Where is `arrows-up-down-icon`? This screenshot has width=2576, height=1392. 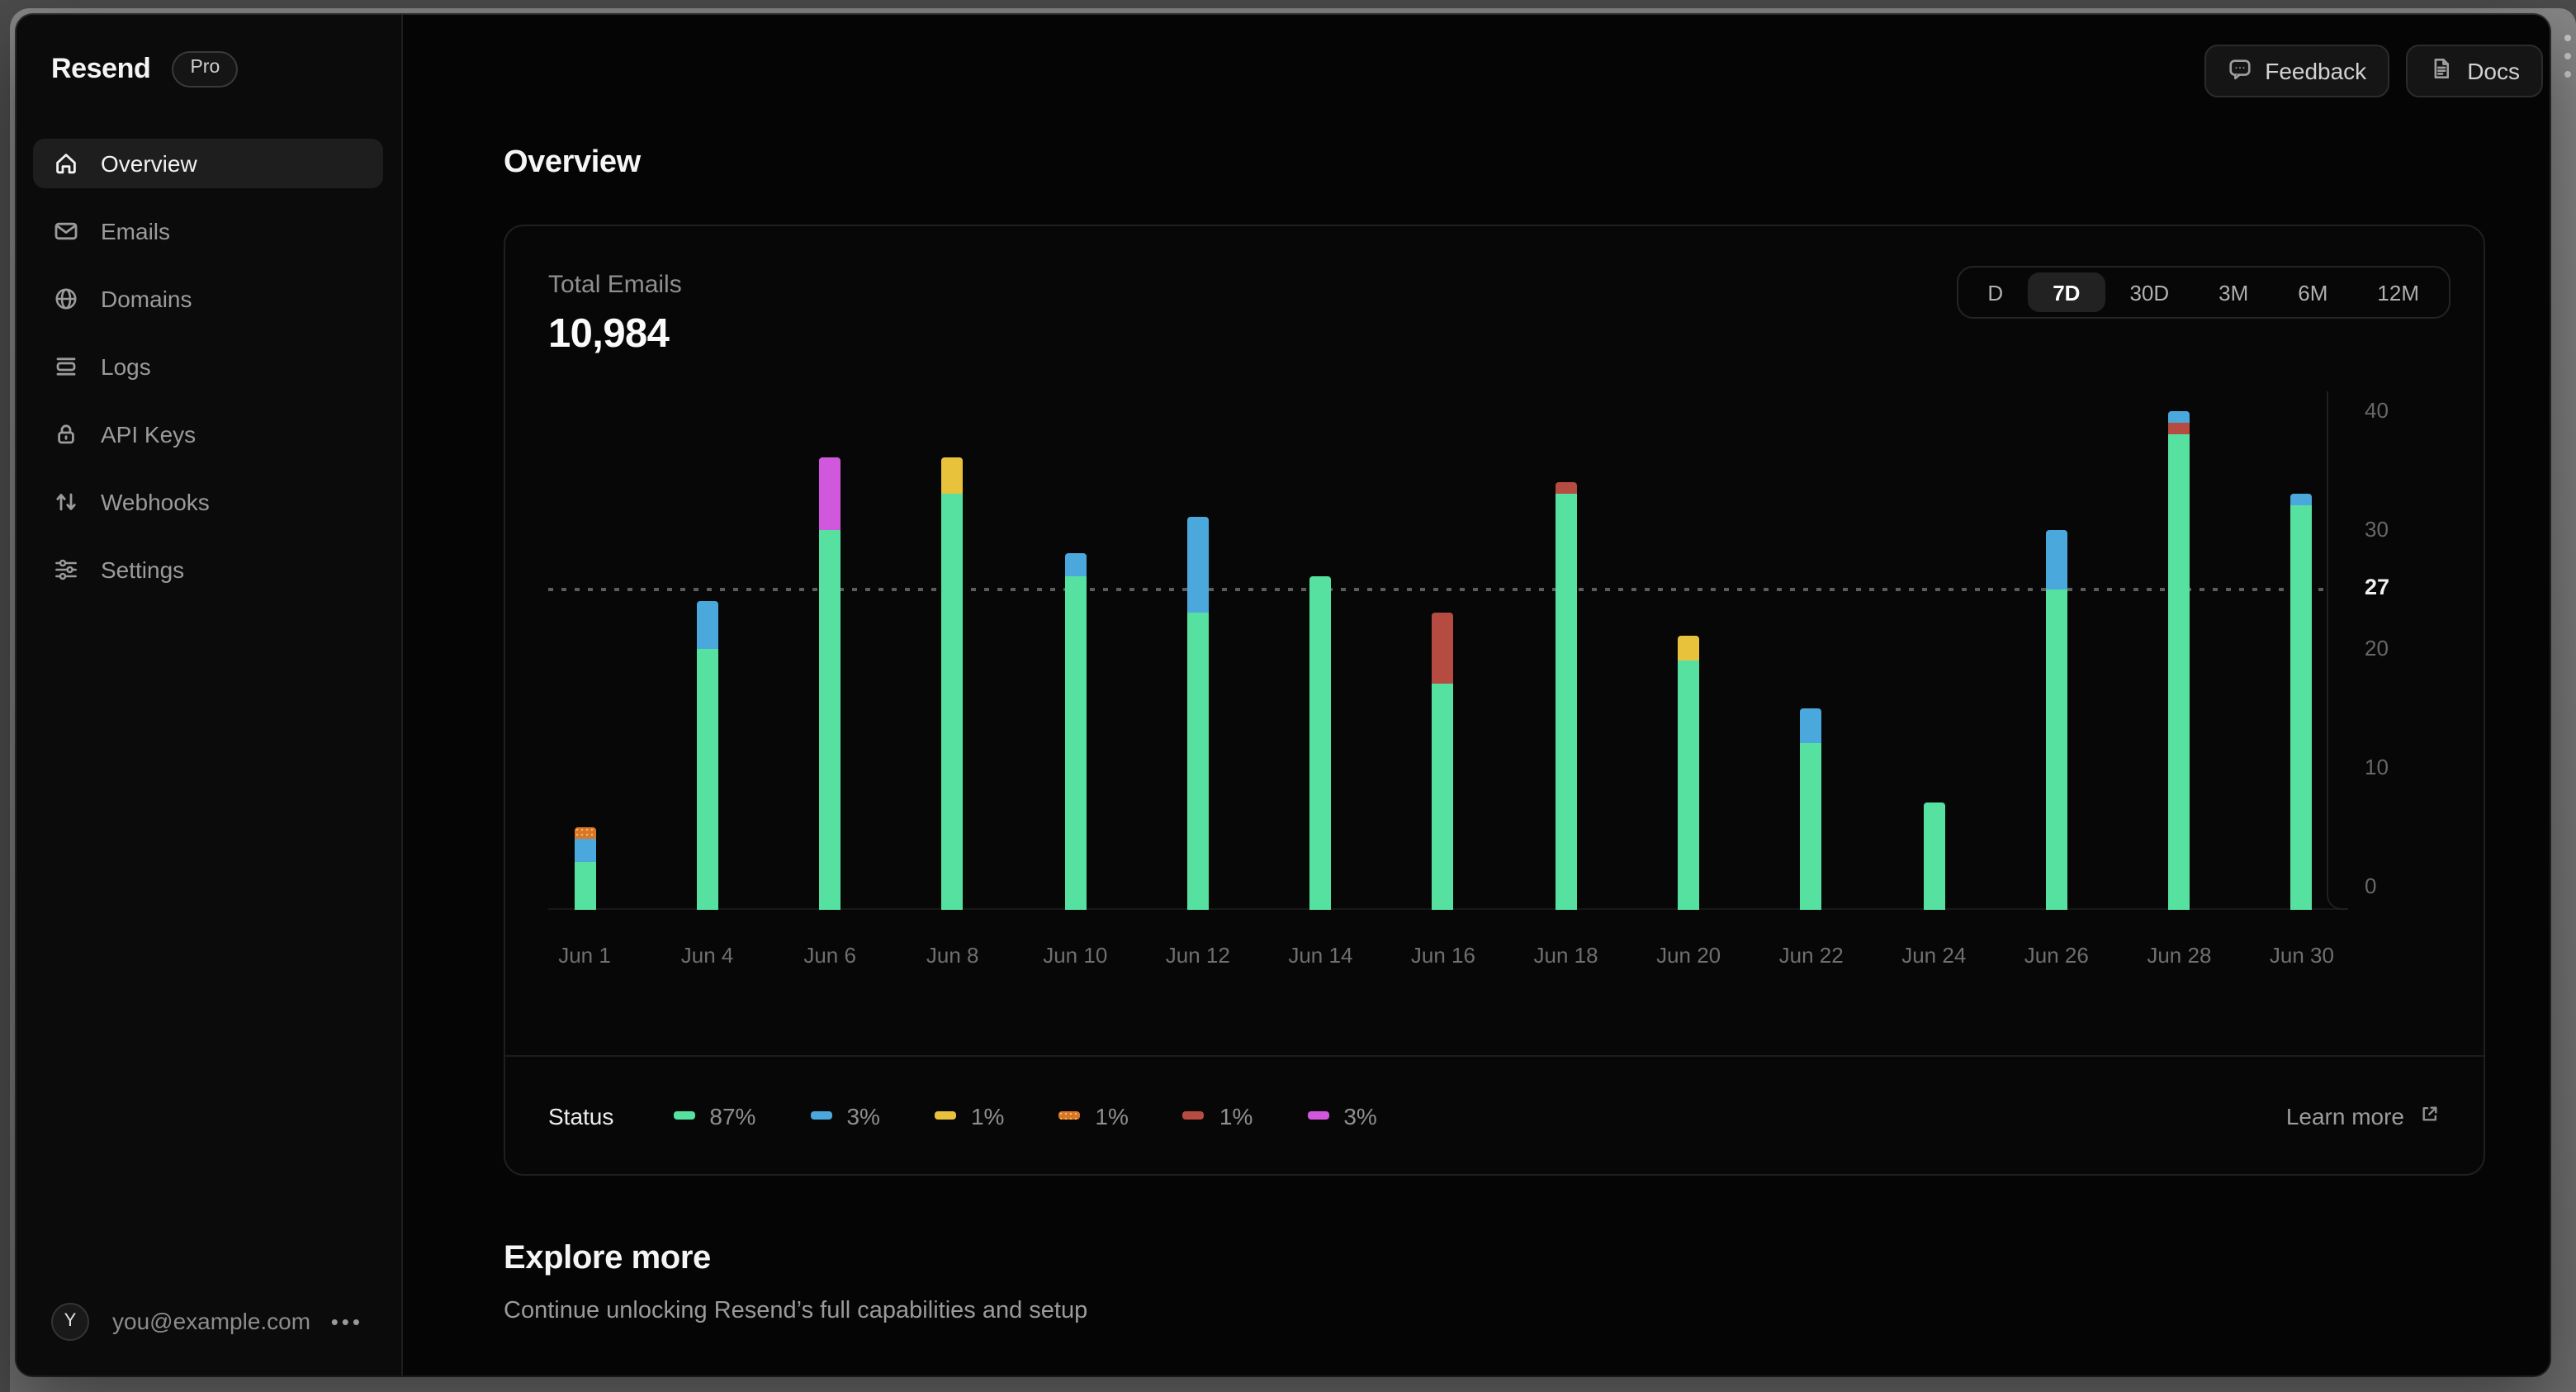
arrows-up-down-icon is located at coordinates (66, 502).